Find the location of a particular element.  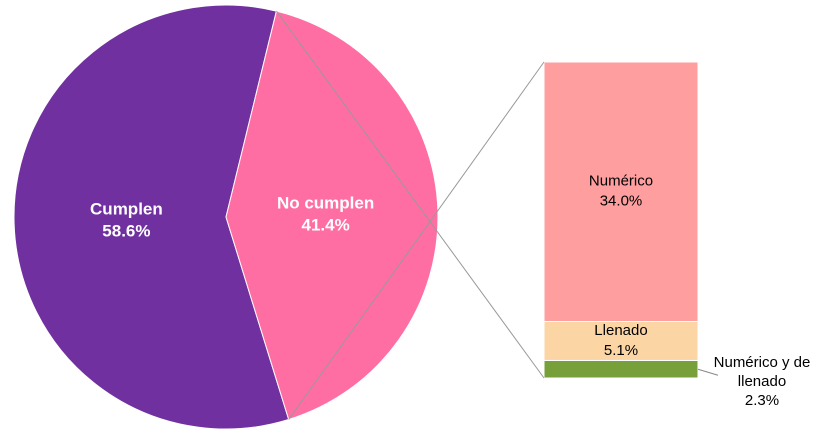

segment-value-label: 2.3% is located at coordinates (762, 401).